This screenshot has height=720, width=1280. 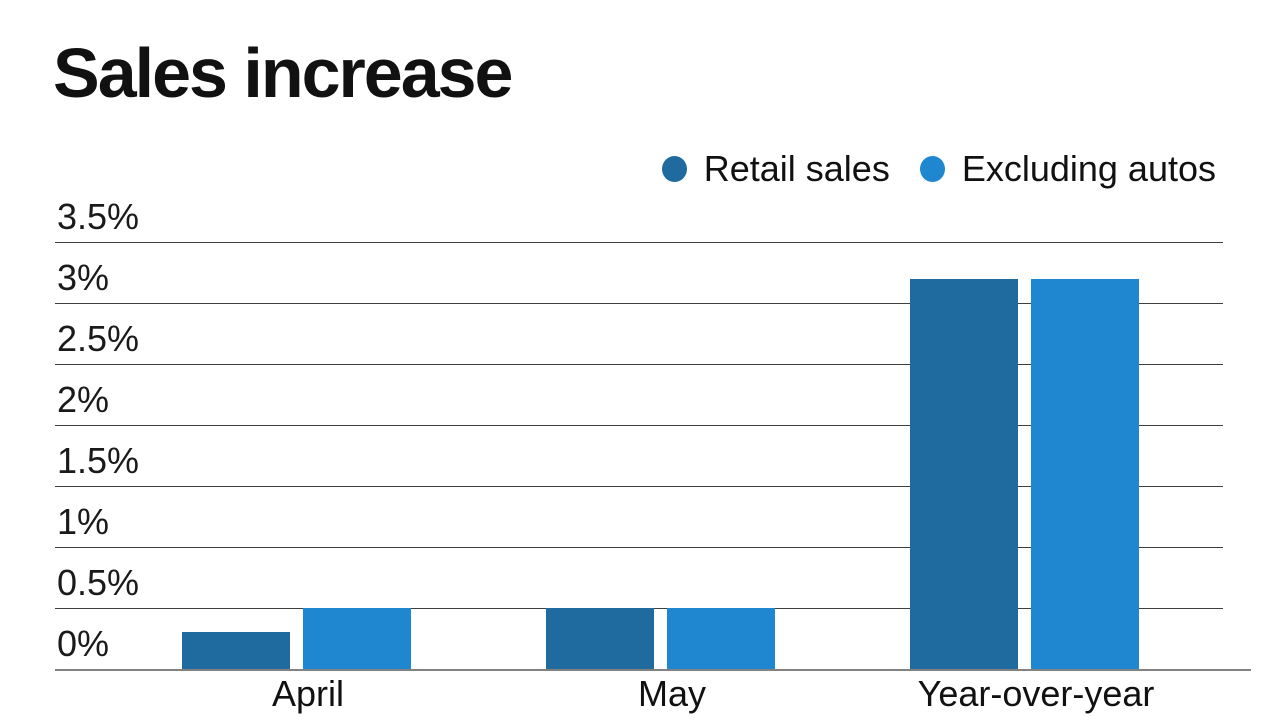 What do you see at coordinates (83, 277) in the screenshot?
I see `y-tick-label: 3%` at bounding box center [83, 277].